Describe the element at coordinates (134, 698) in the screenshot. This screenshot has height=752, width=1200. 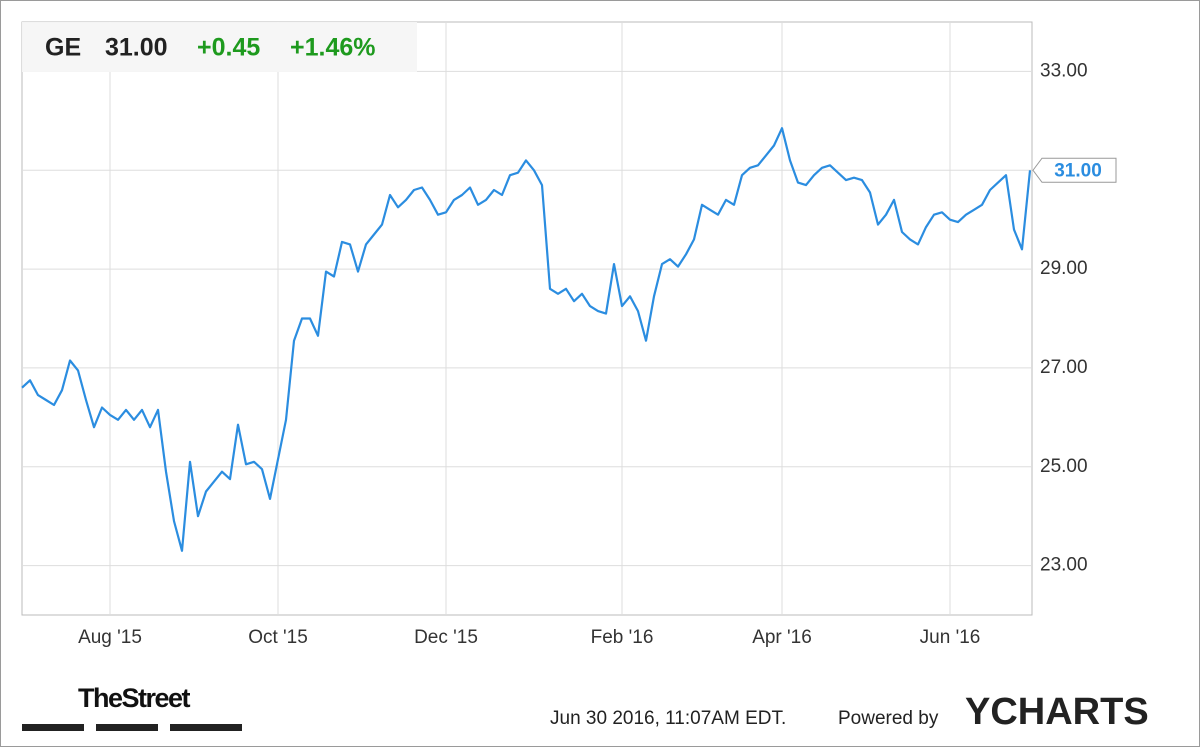
I see `source-logo: TheStreet` at that location.